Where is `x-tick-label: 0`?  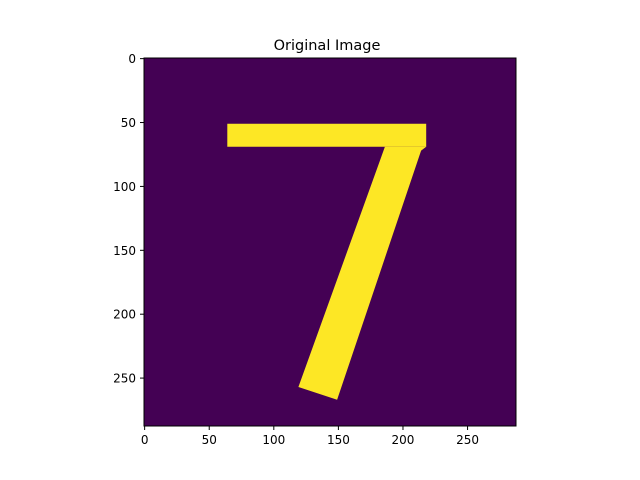 x-tick-label: 0 is located at coordinates (145, 440).